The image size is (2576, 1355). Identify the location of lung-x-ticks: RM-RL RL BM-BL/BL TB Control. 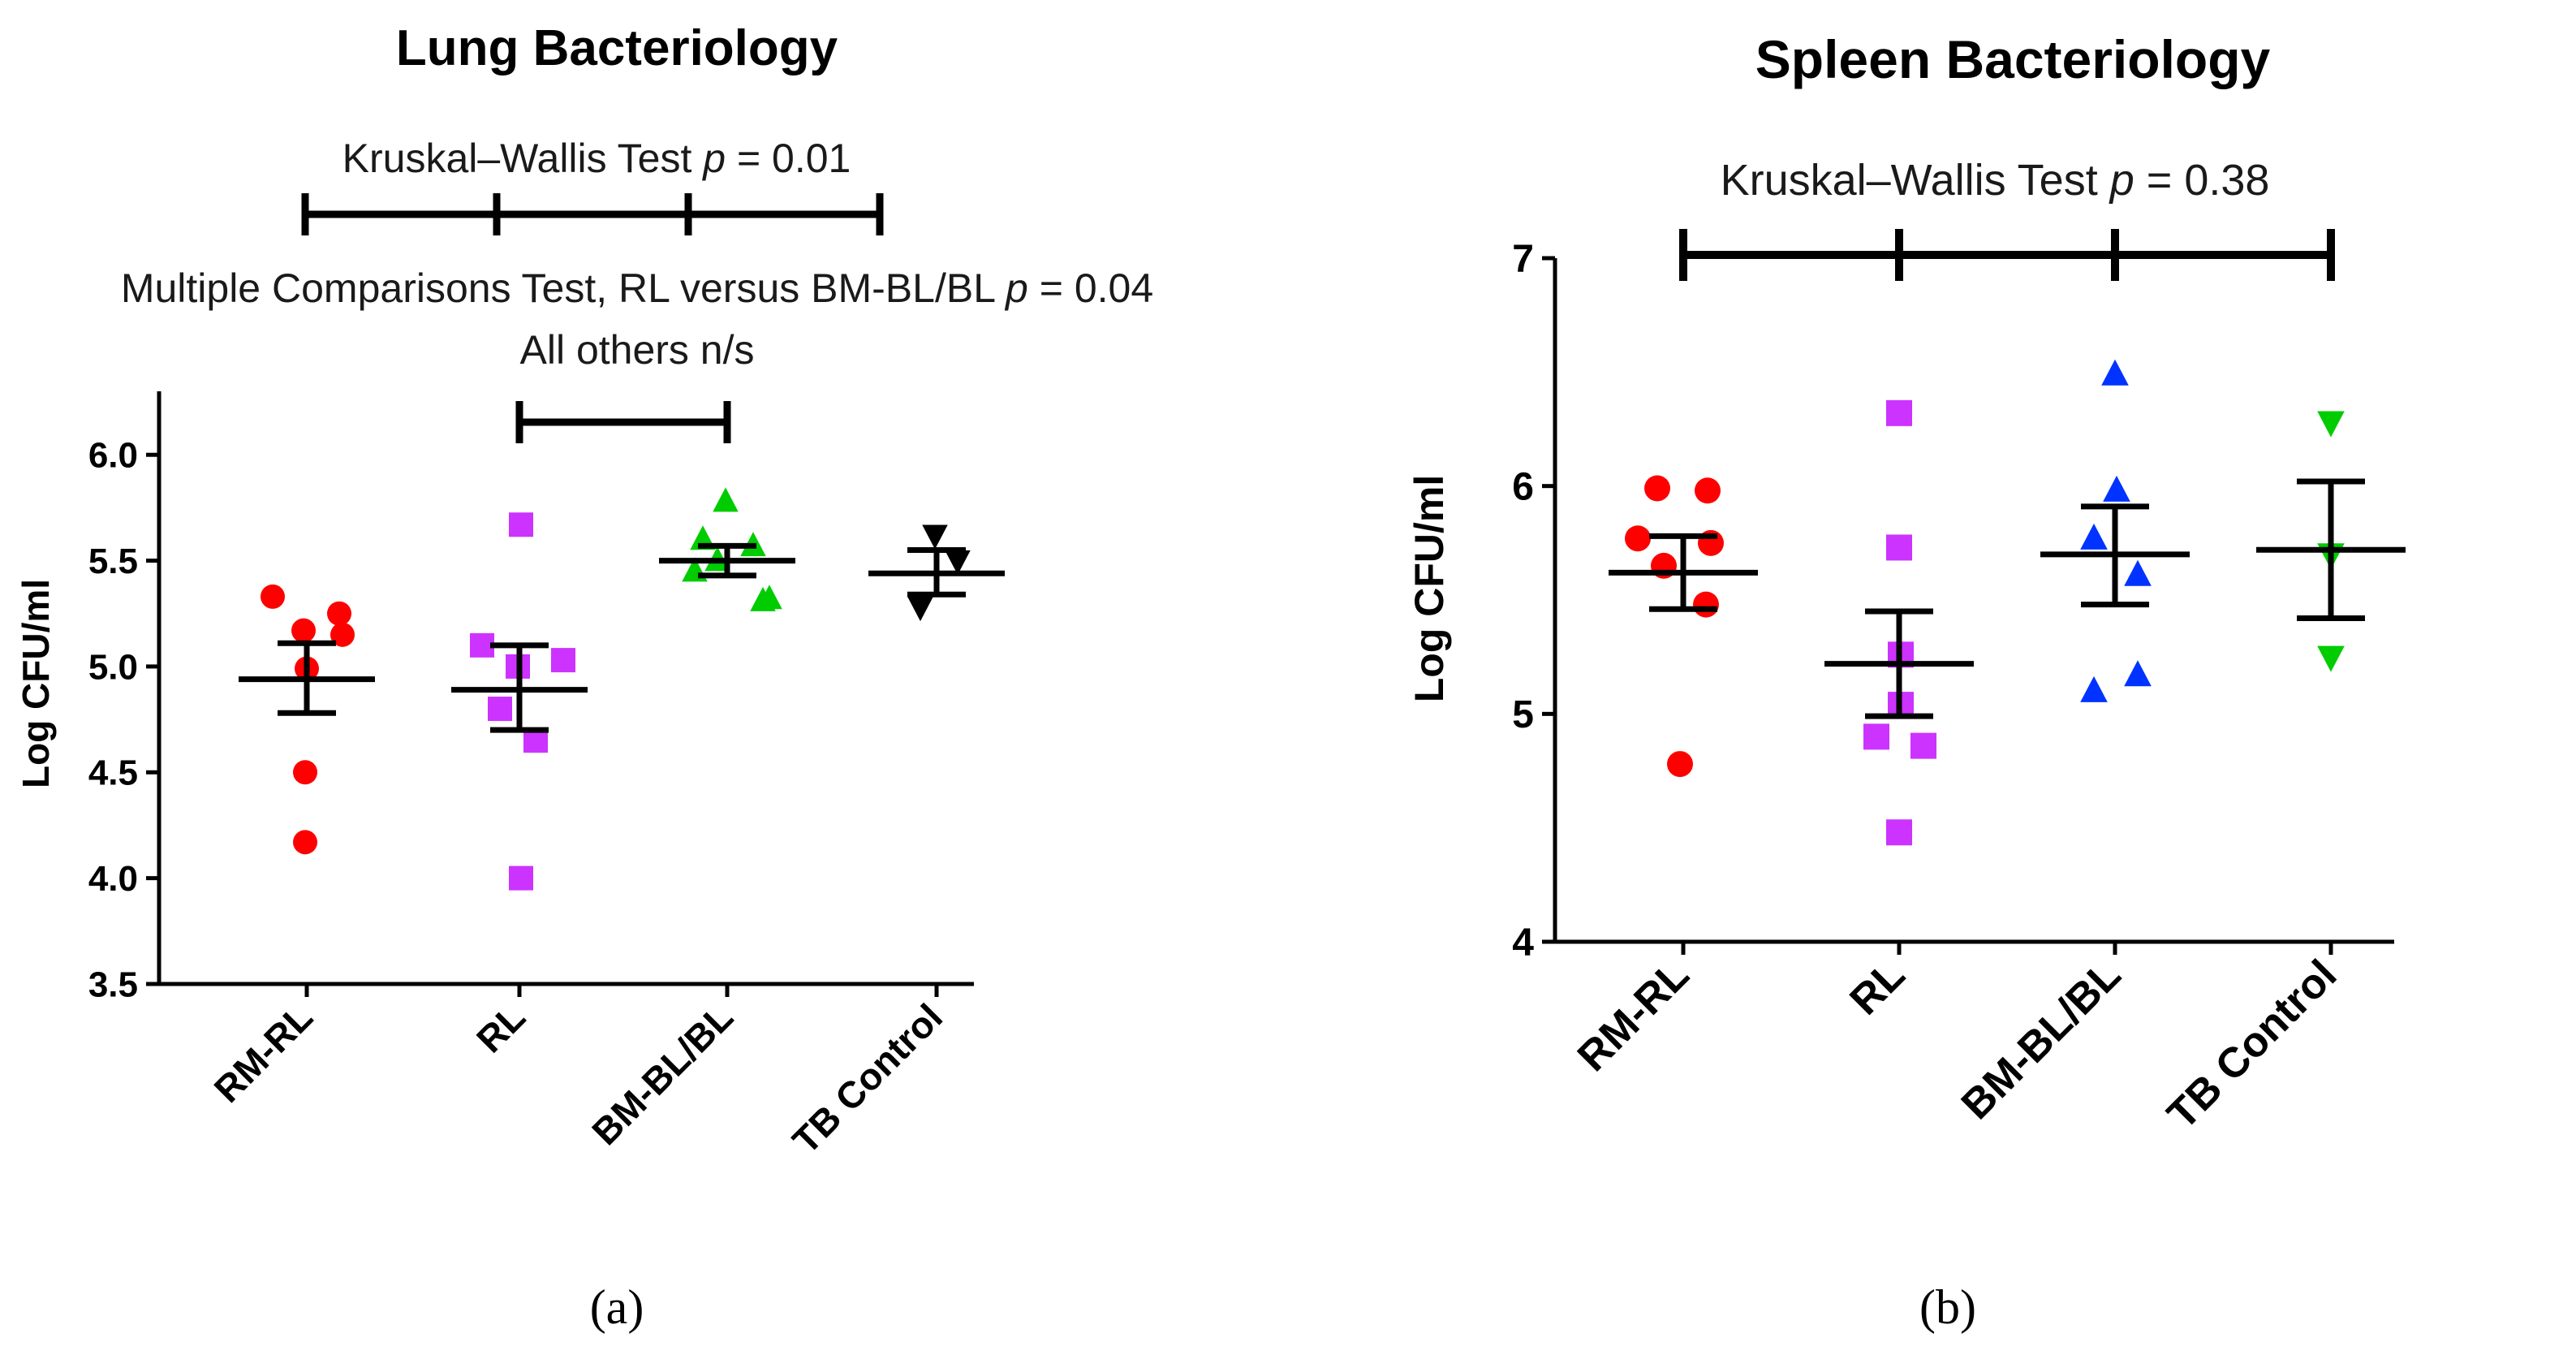
(578, 1073).